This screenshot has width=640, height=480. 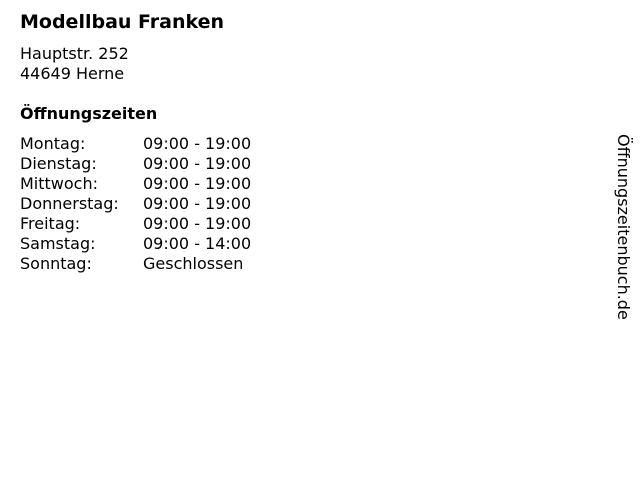 What do you see at coordinates (135, 144) in the screenshot?
I see `hours-row: Montag: 09:00 - 19:00` at bounding box center [135, 144].